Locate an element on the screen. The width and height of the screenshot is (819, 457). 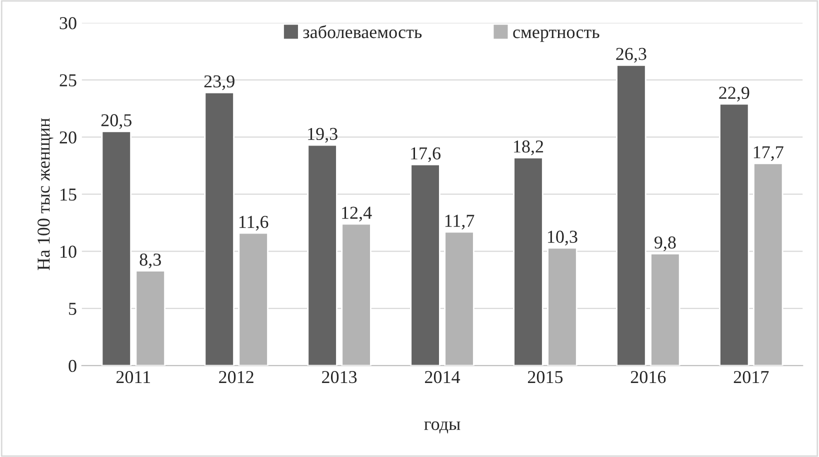
data-label: 26,3 is located at coordinates (631, 55).